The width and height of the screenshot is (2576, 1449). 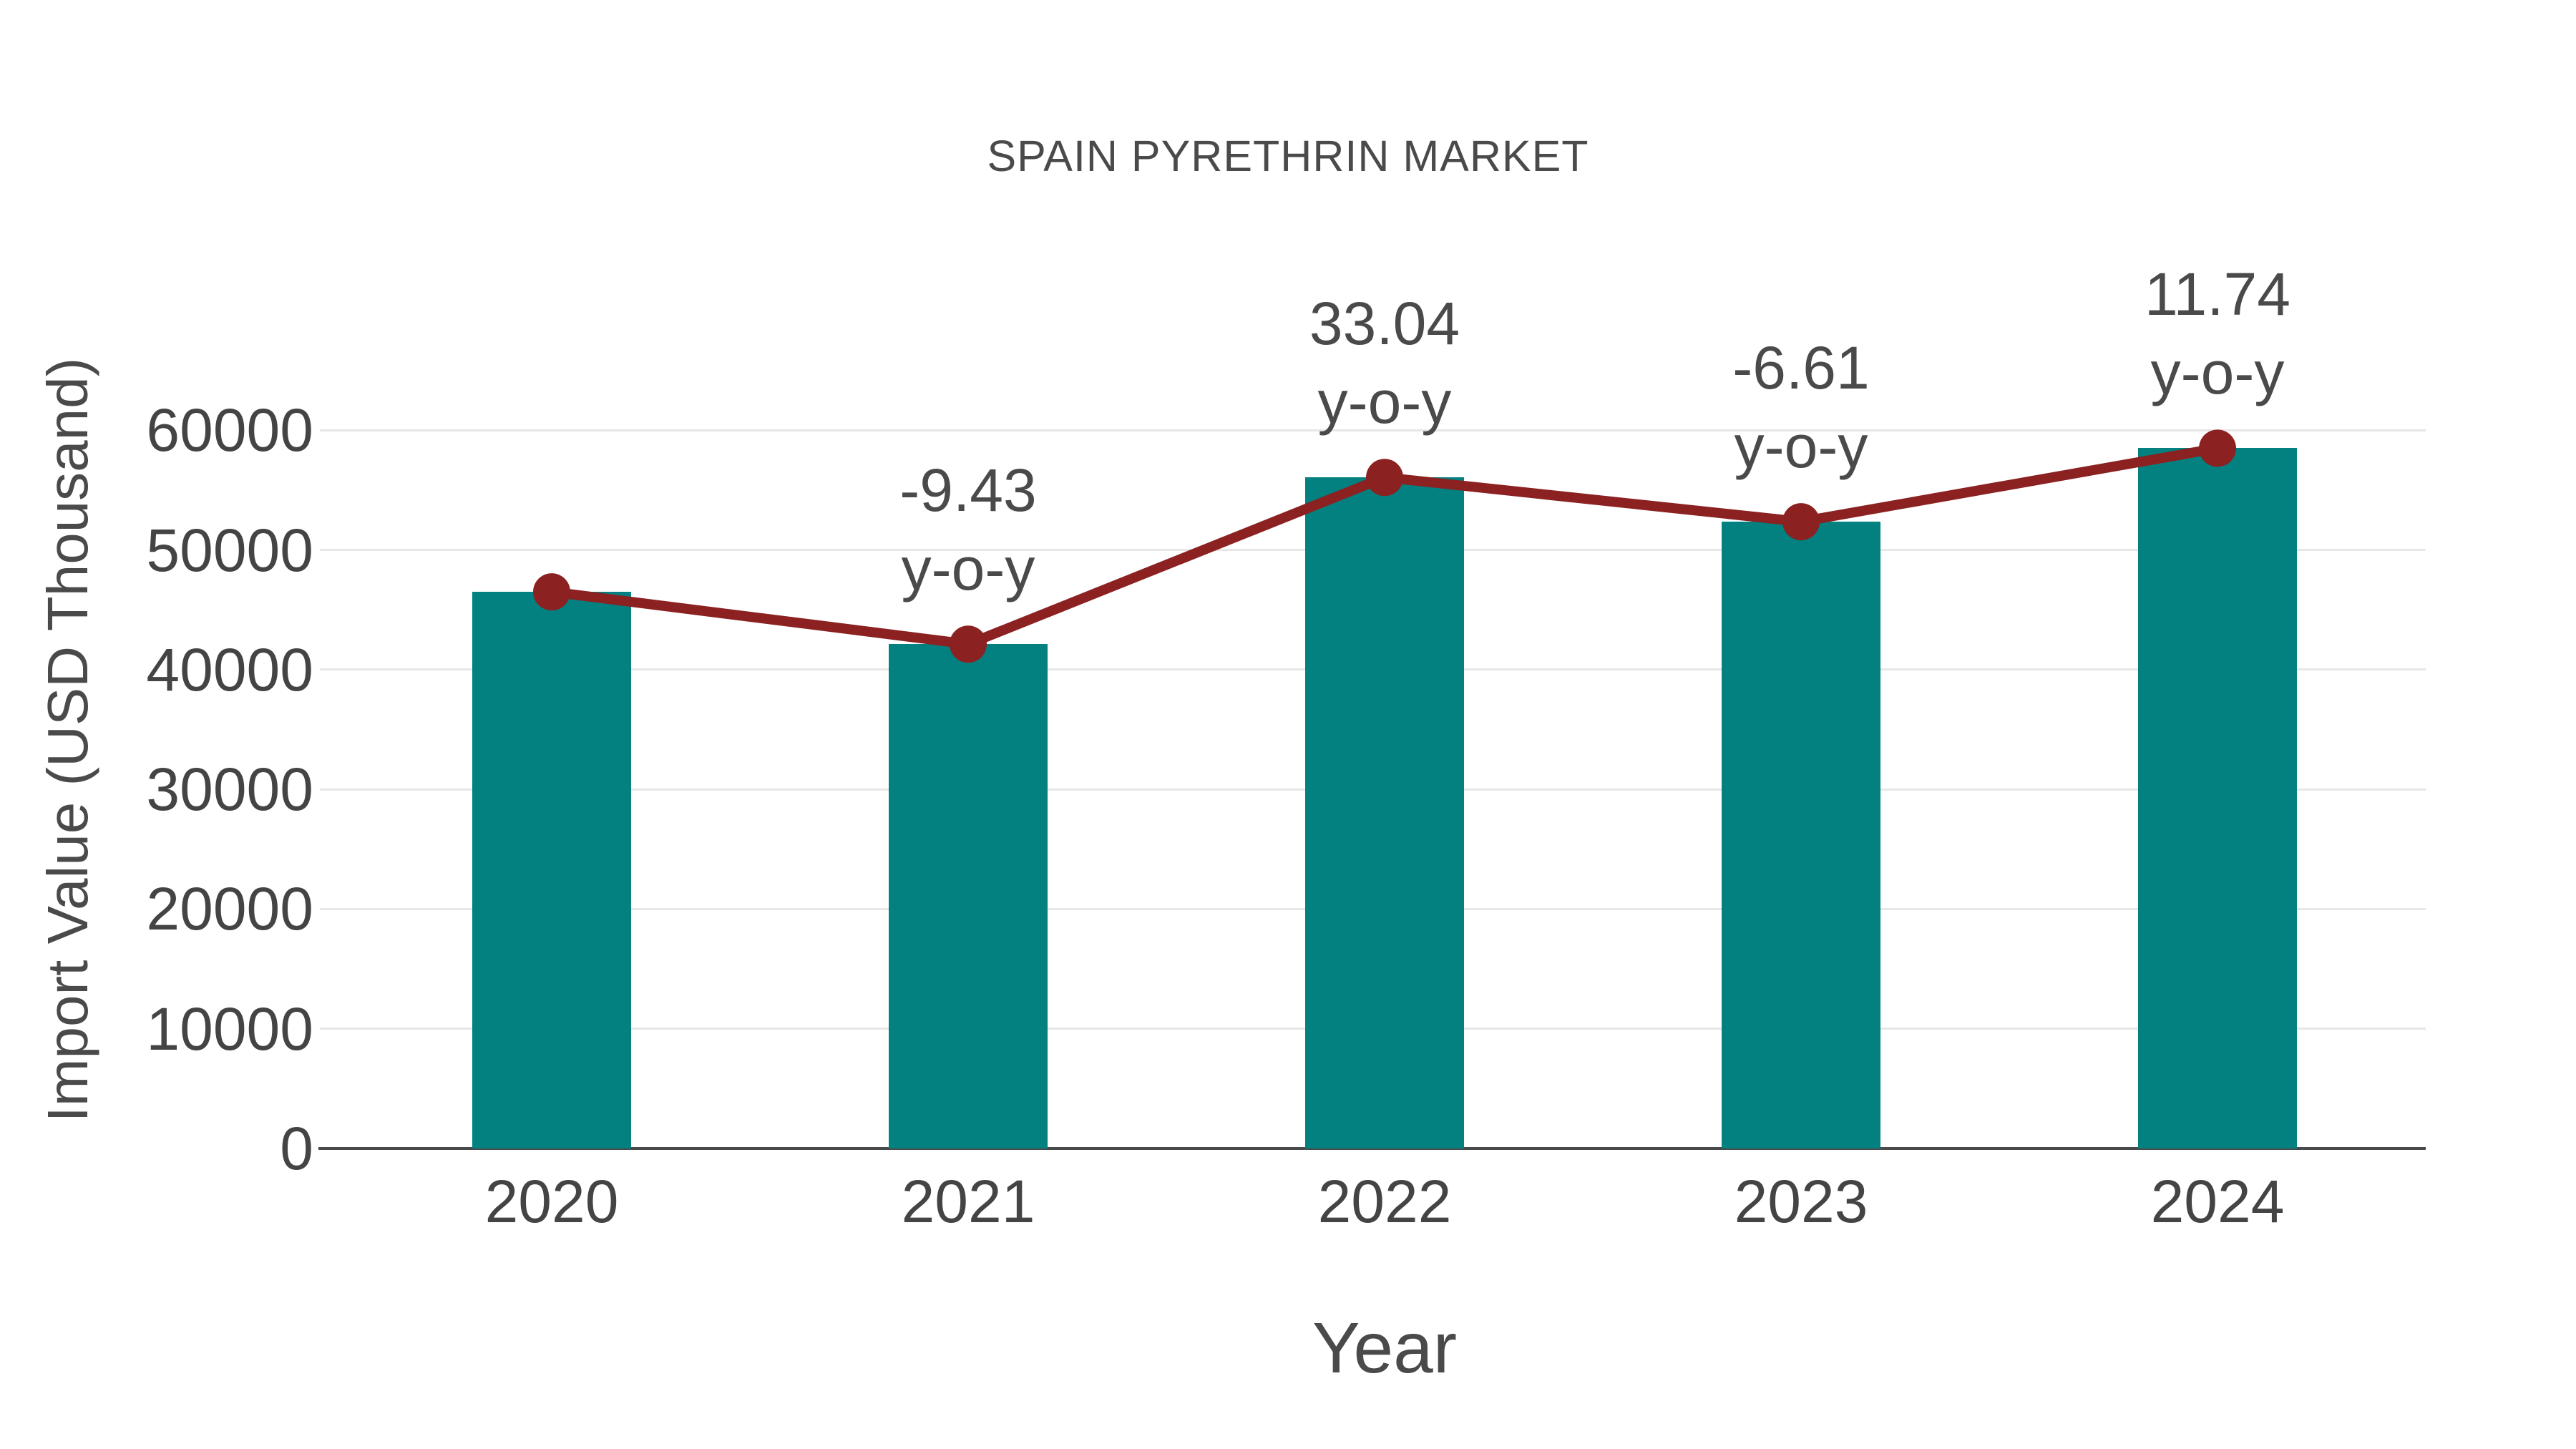 I want to click on x-axis-line, so click(x=1372, y=1148).